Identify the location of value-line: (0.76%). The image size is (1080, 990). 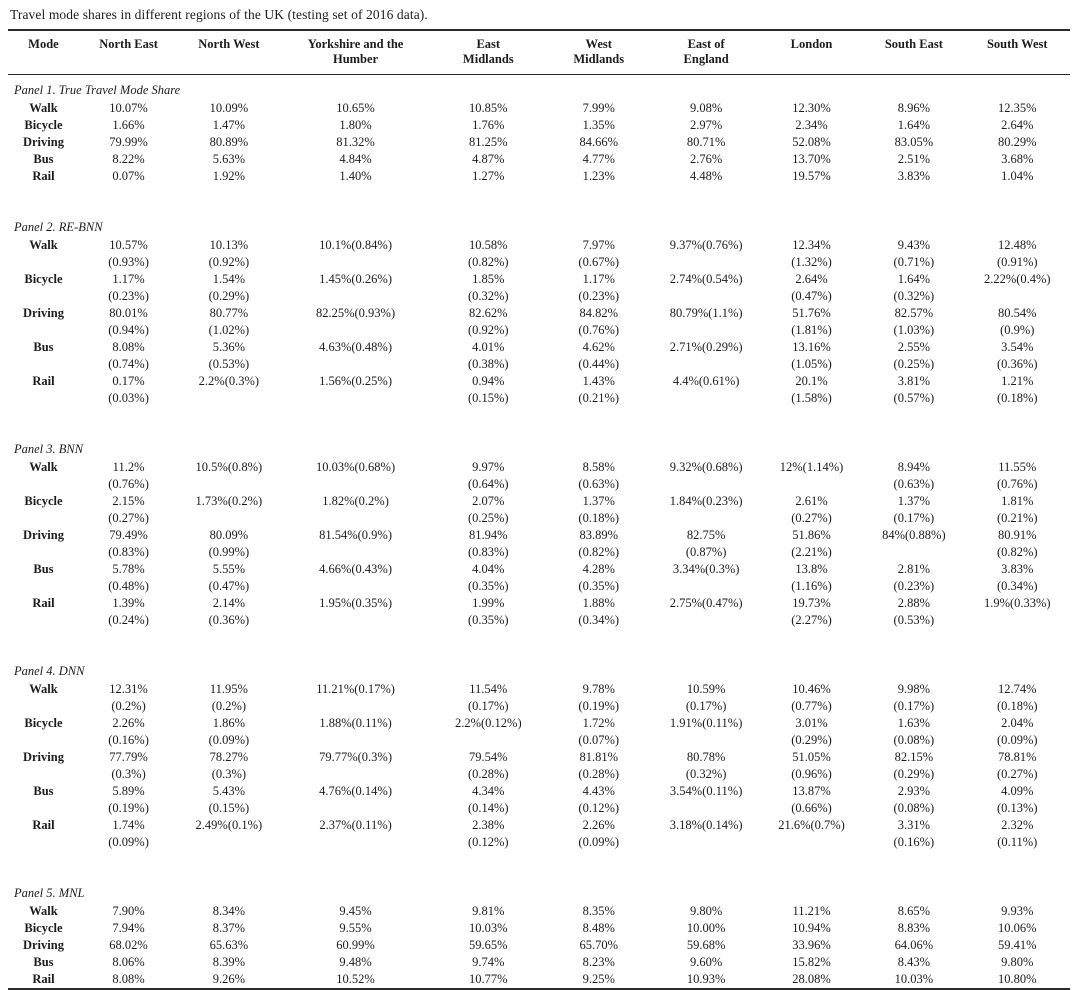
(599, 330).